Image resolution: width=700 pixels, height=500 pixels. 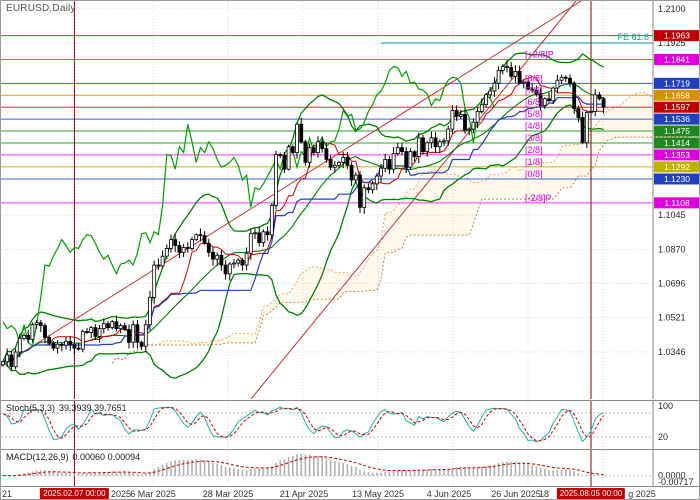 What do you see at coordinates (534, 126) in the screenshot?
I see `murray-level-label: [4/8]` at bounding box center [534, 126].